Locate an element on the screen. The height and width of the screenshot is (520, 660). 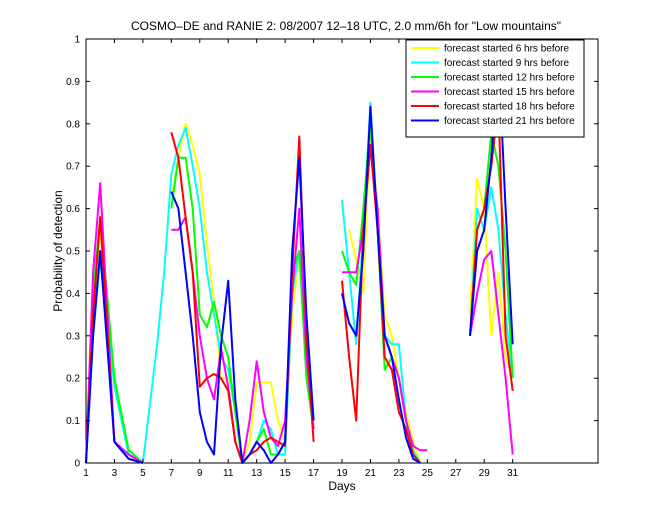
x-tick-label: 3 is located at coordinates (115, 473).